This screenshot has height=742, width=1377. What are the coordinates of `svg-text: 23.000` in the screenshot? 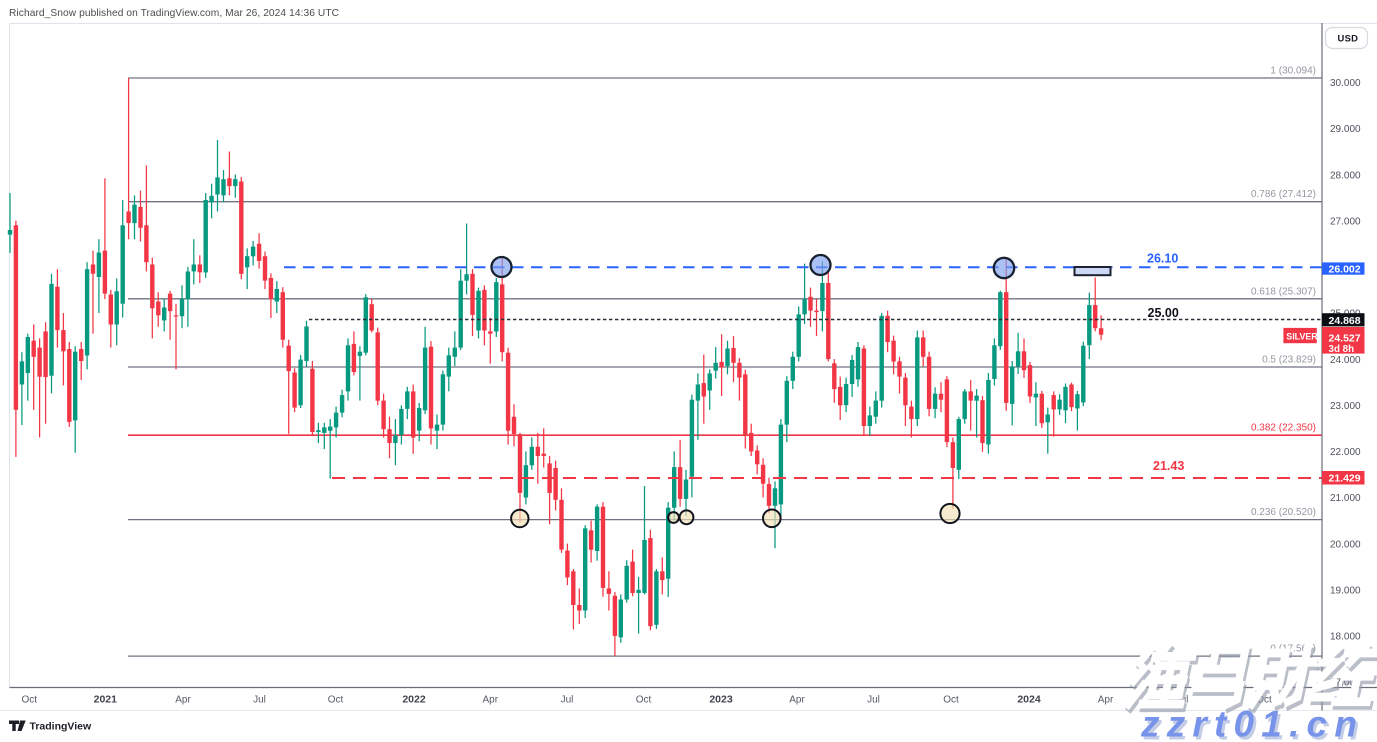 It's located at (1345, 406).